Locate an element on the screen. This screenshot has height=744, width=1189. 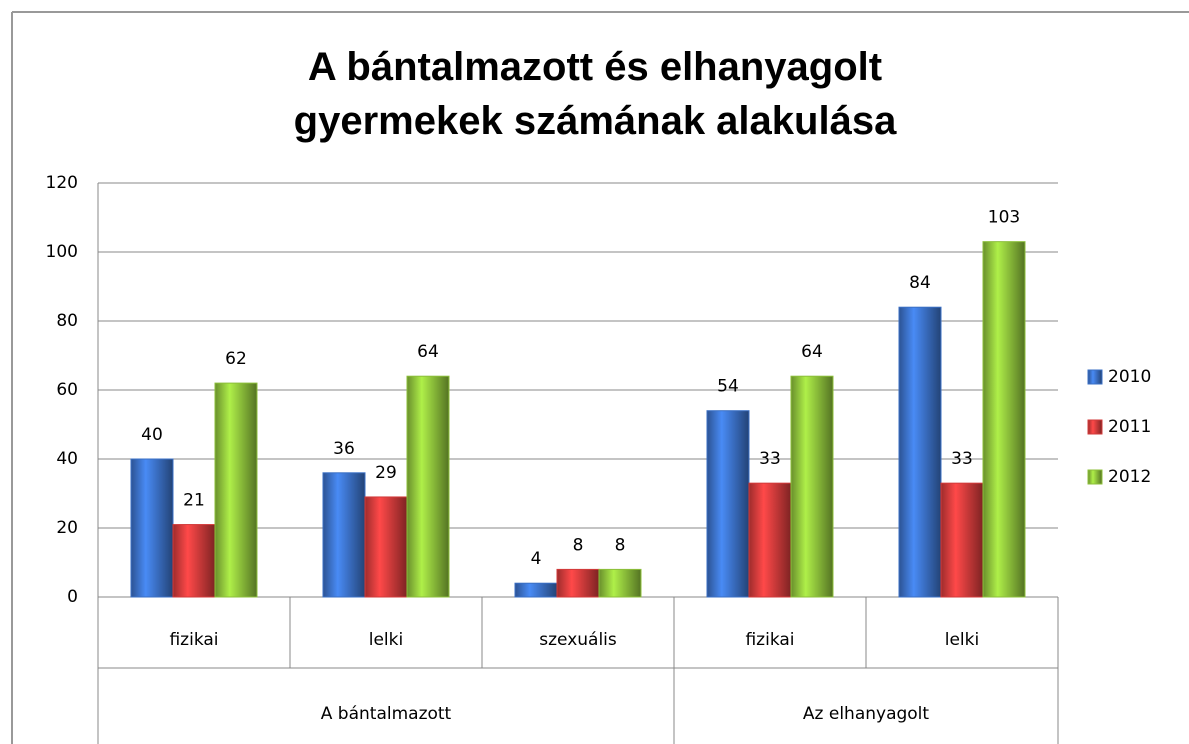
y-tick-label: 0 is located at coordinates (72, 597).